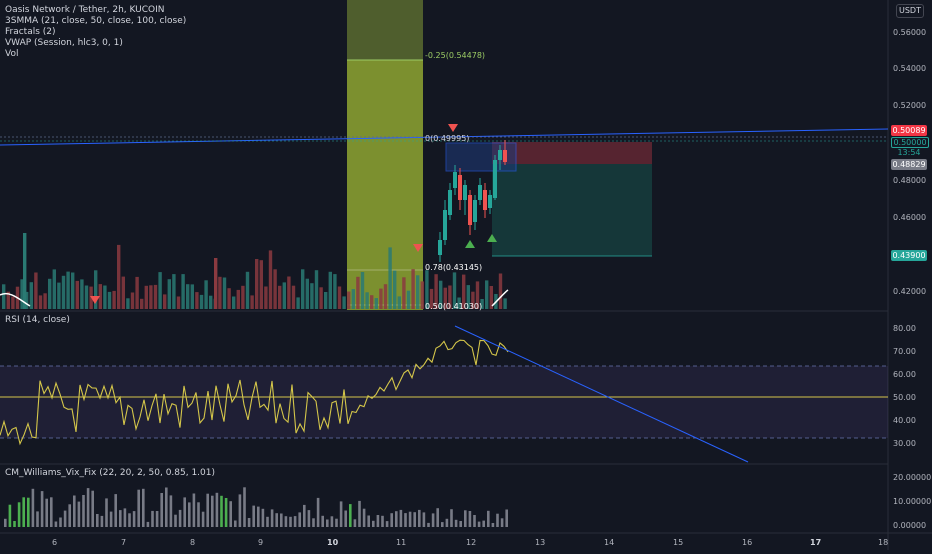  What do you see at coordinates (30, 32) in the screenshot?
I see `indicator-fractals: Fractals (2)` at bounding box center [30, 32].